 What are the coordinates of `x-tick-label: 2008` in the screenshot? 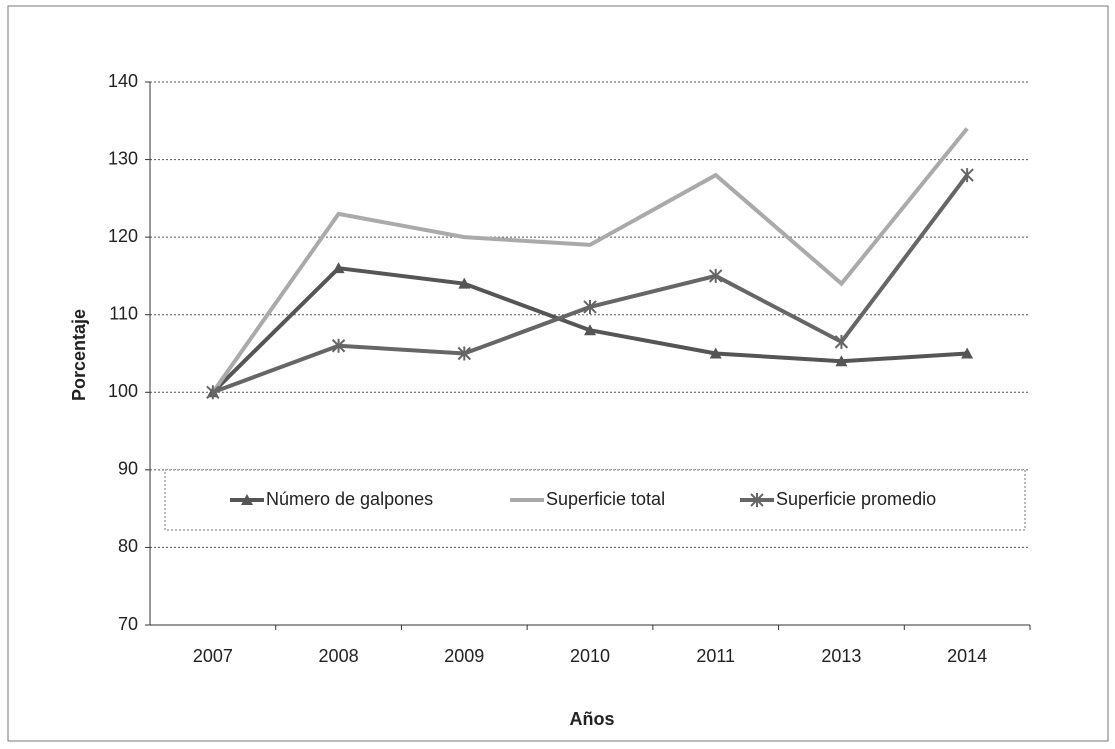 It's located at (339, 656).